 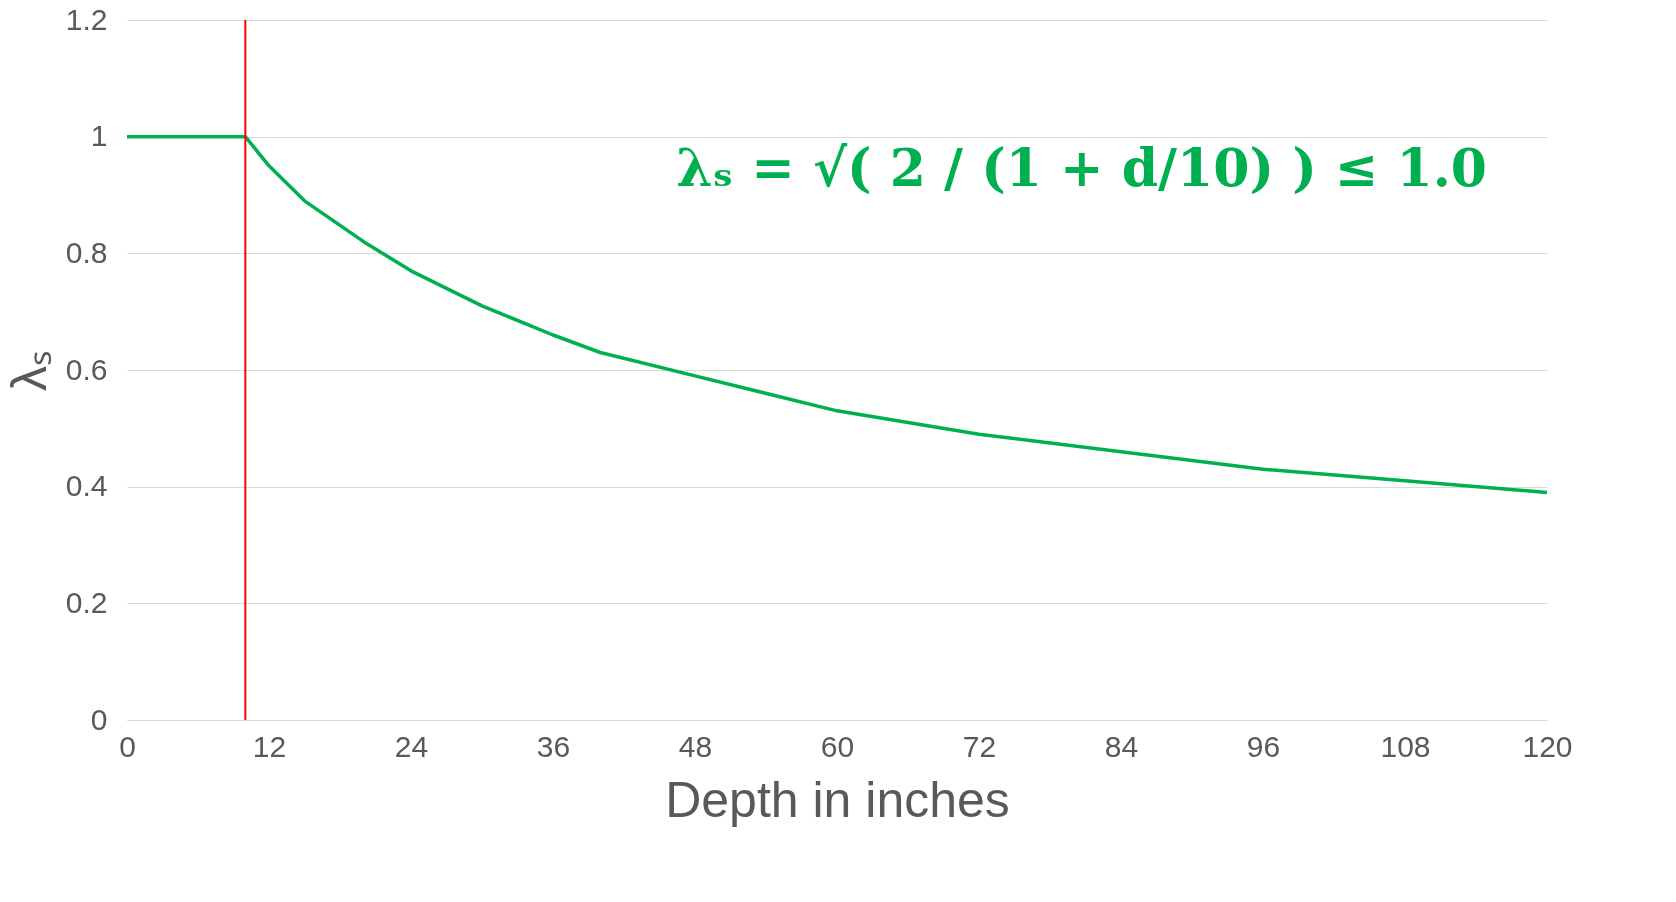 I want to click on y-tick-label: 0, so click(x=99, y=719).